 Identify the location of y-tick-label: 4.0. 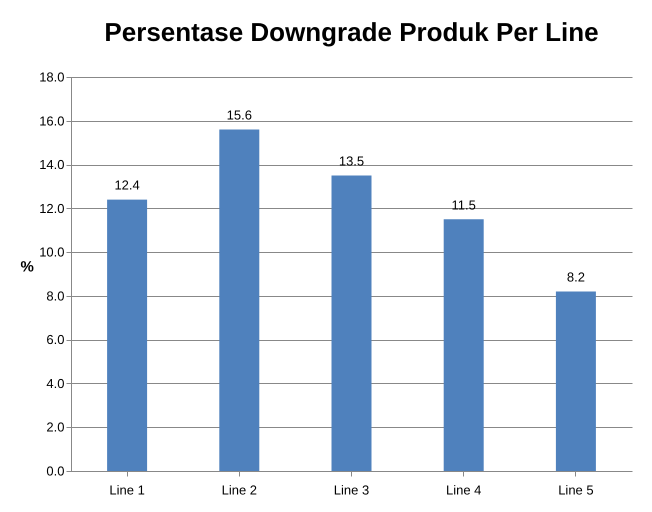
(55, 383).